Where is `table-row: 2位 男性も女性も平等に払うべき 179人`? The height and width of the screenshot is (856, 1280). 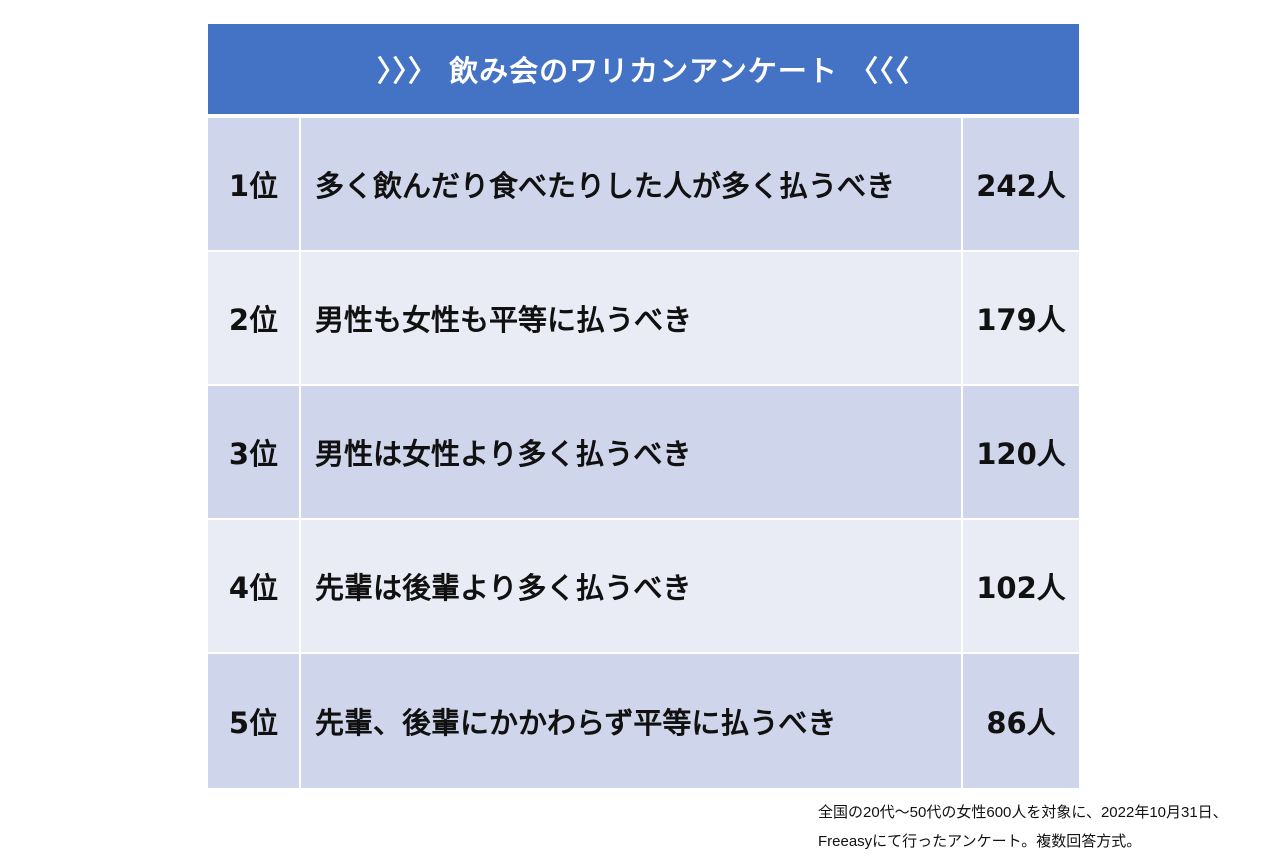
table-row: 2位 男性も女性も平等に払うべき 179人 is located at coordinates (643, 319).